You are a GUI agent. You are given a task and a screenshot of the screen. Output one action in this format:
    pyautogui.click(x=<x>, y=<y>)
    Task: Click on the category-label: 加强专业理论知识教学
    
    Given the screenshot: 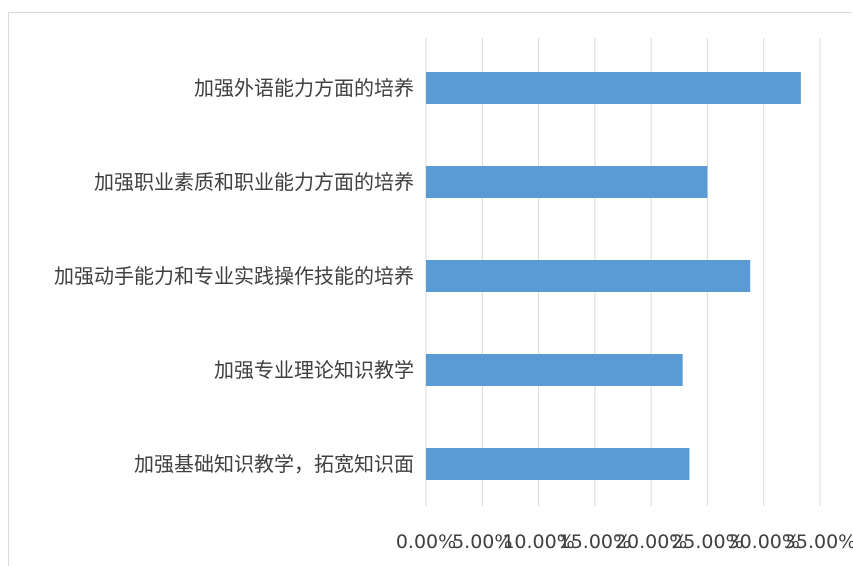 What is the action you would take?
    pyautogui.click(x=314, y=370)
    